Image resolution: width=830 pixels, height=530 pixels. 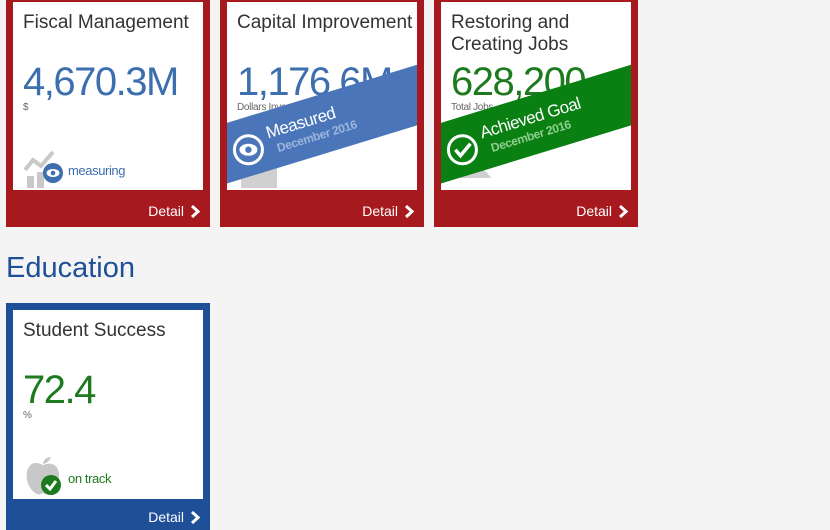 I want to click on card-unit: $, so click(x=26, y=107).